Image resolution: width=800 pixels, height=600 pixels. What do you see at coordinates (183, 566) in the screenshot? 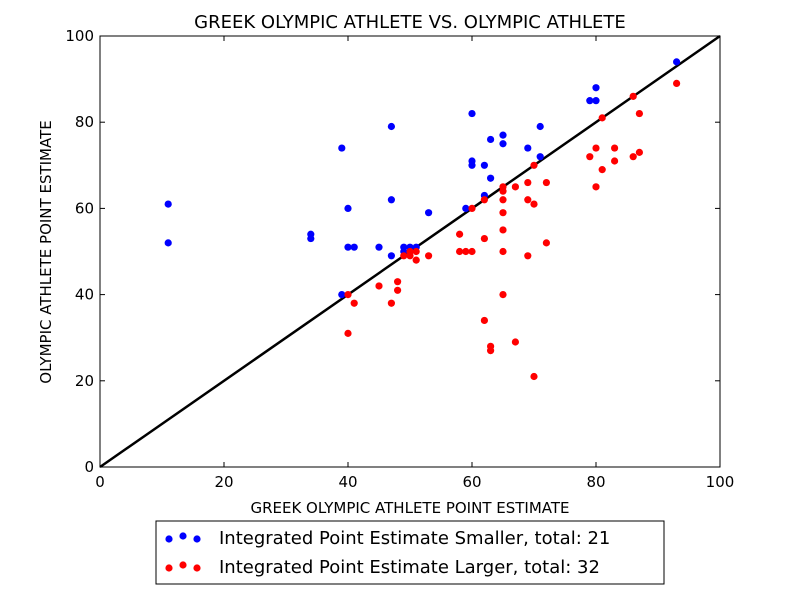
I see `legend-marker-larger` at bounding box center [183, 566].